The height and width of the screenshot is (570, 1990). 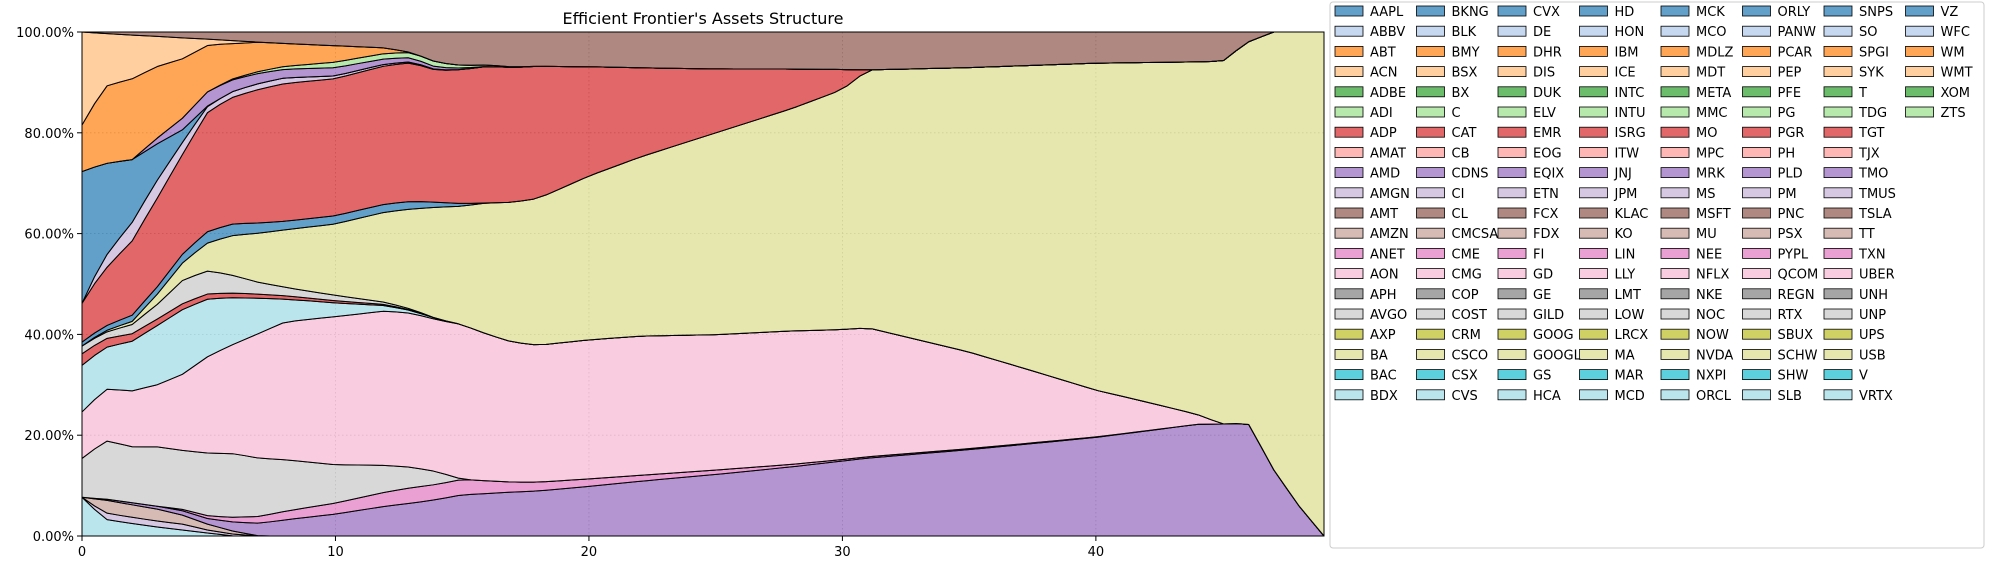 I want to click on legend-label-cvs: CVS, so click(x=1465, y=396).